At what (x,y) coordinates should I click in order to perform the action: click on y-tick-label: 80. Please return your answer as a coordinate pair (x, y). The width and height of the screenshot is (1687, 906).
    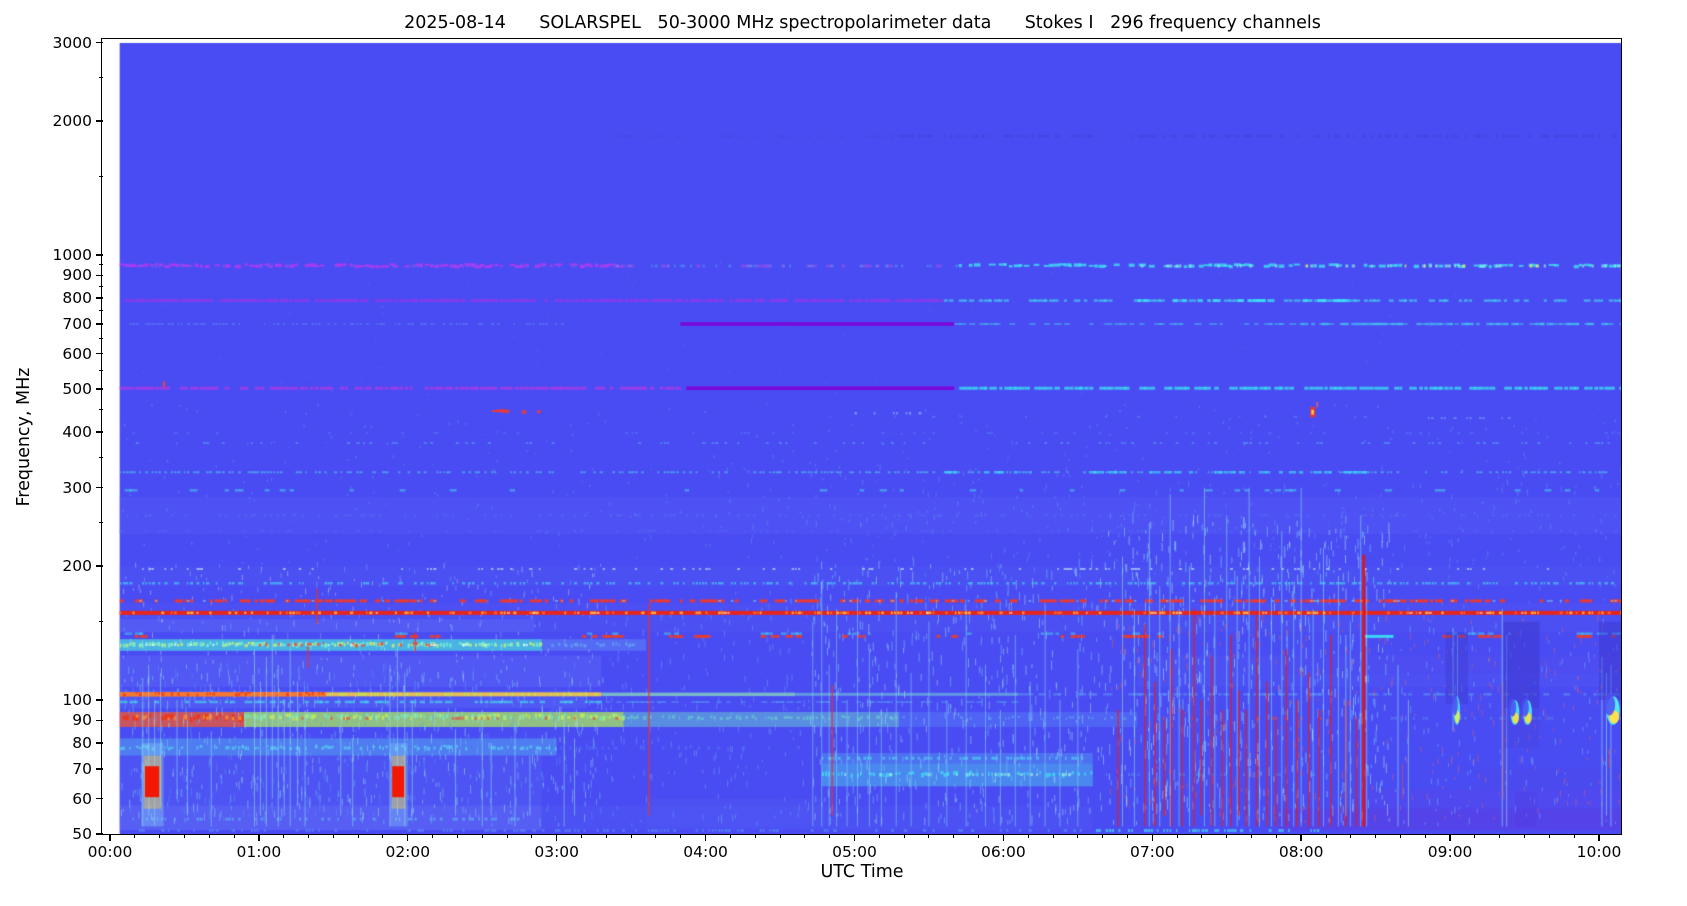
    Looking at the image, I should click on (82, 743).